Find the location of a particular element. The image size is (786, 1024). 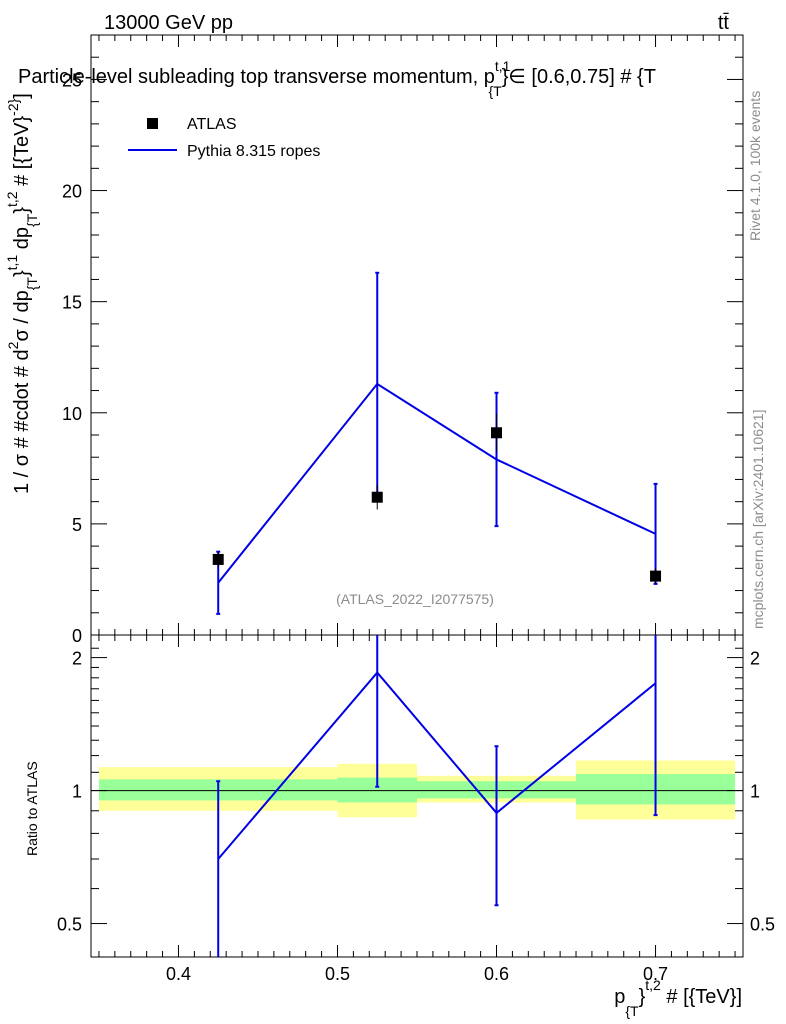

ratio-y-axis-label: Ratio to ATLAS is located at coordinates (32, 808).